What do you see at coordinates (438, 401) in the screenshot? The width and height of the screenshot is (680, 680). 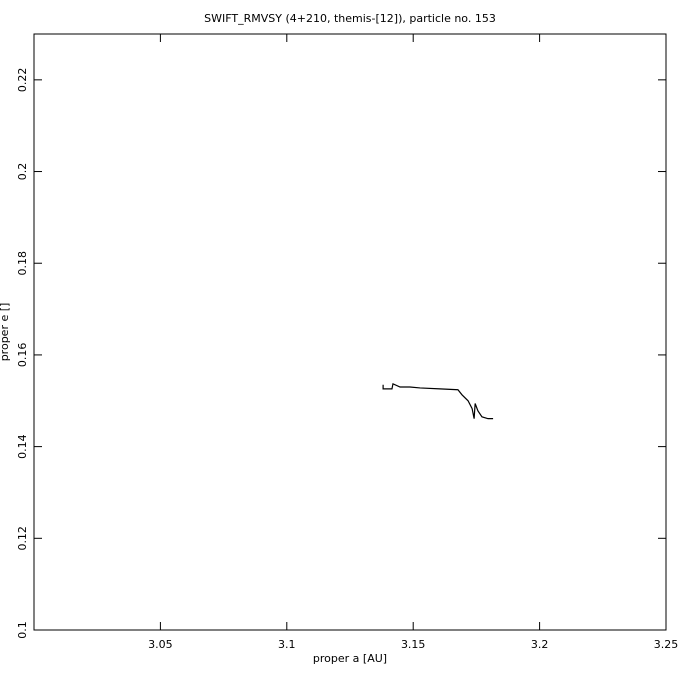 I see `data-line` at bounding box center [438, 401].